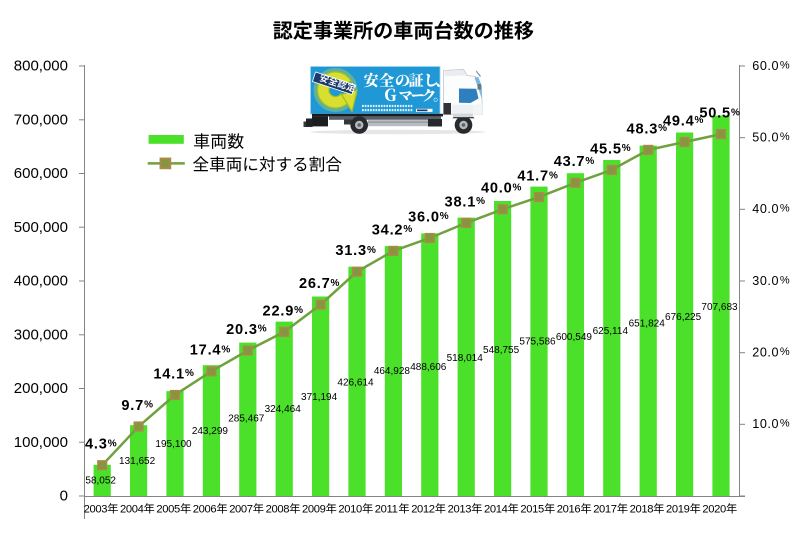  I want to click on svg-text: 2015, so click(532, 510).